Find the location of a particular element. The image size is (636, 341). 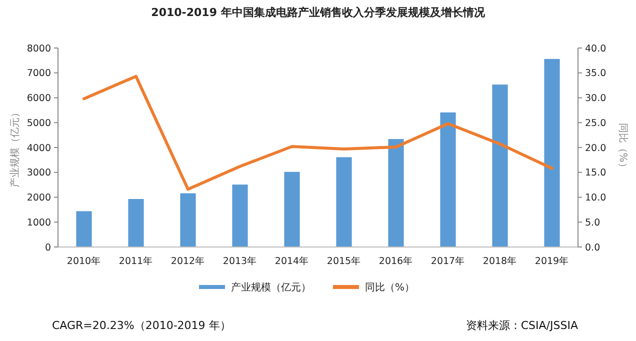

legend-label: 同比（%） is located at coordinates (390, 288).